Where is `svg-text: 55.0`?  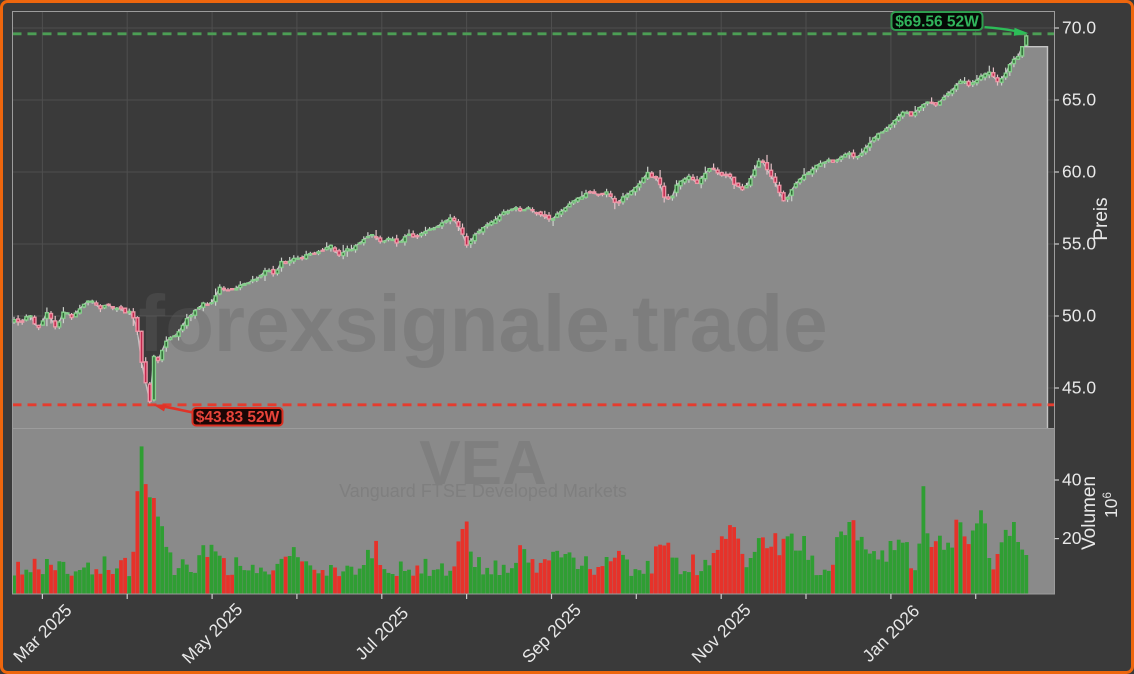 svg-text: 55.0 is located at coordinates (1079, 244).